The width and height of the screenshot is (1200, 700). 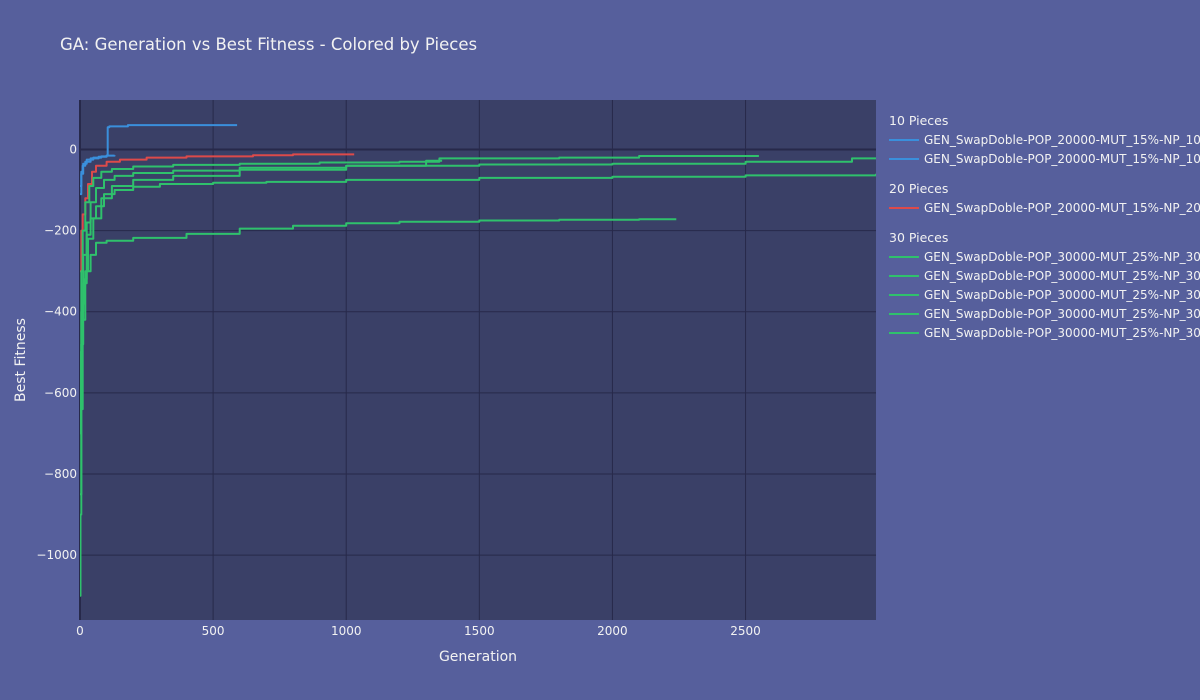 I want to click on x-tick-label: 0, so click(x=80, y=631).